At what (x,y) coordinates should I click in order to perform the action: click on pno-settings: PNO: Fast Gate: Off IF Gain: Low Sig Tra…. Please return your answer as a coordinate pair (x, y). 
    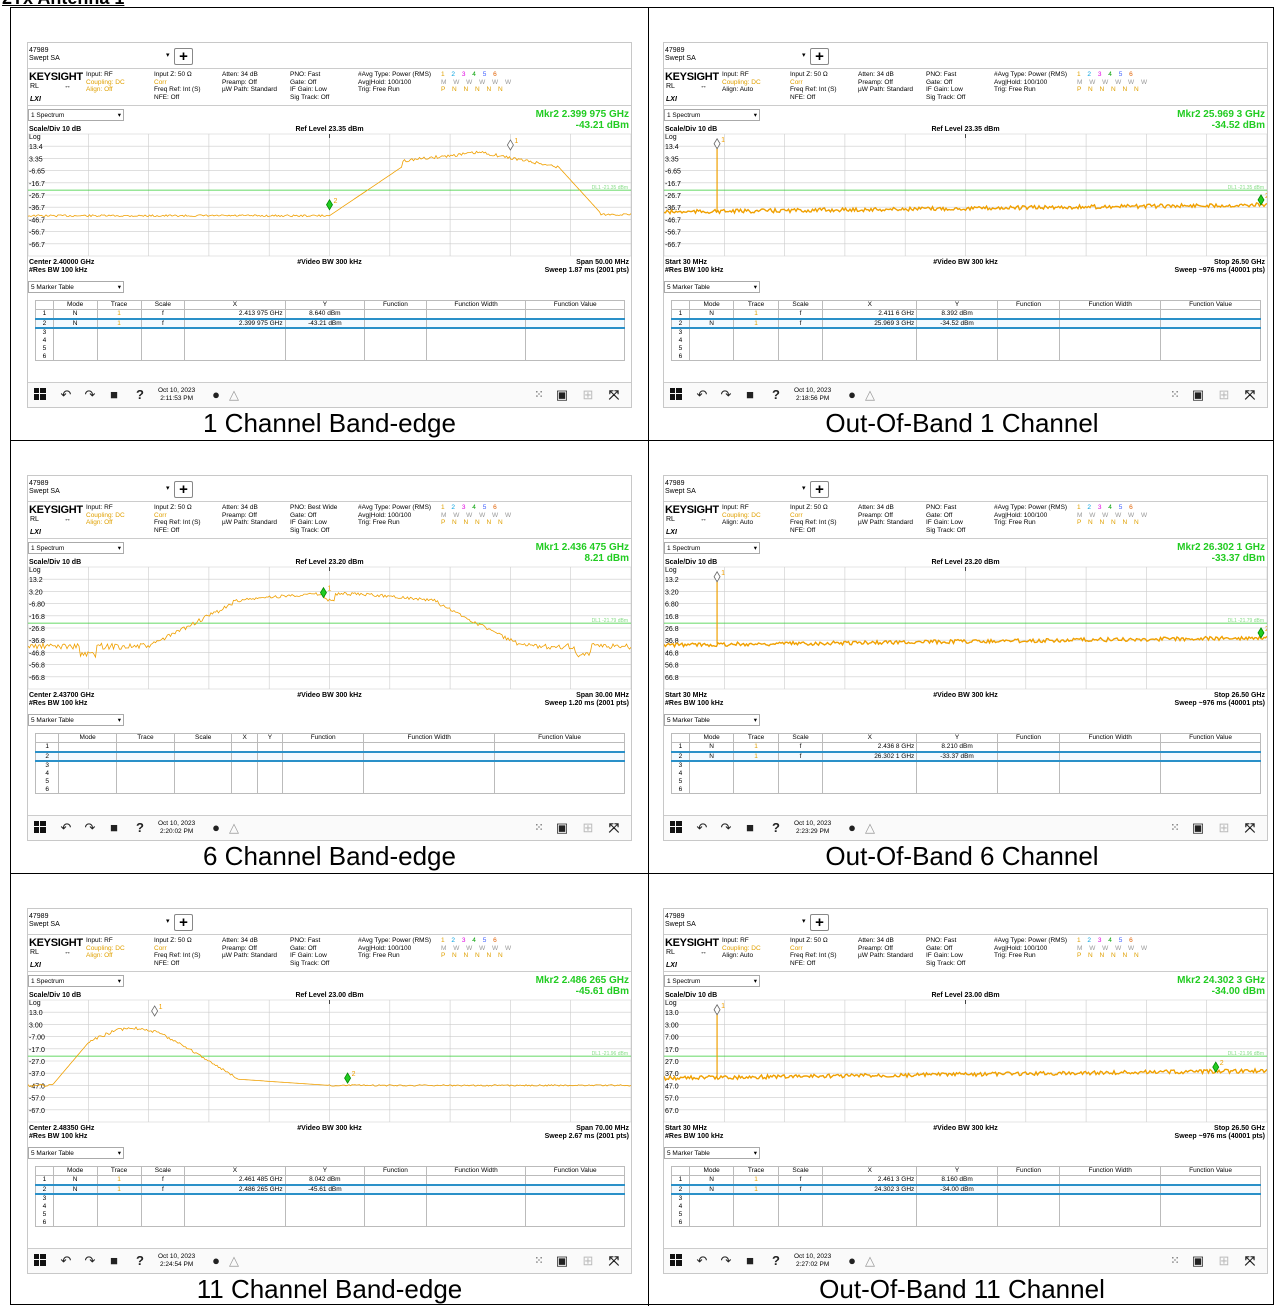
    Looking at the image, I should click on (945, 519).